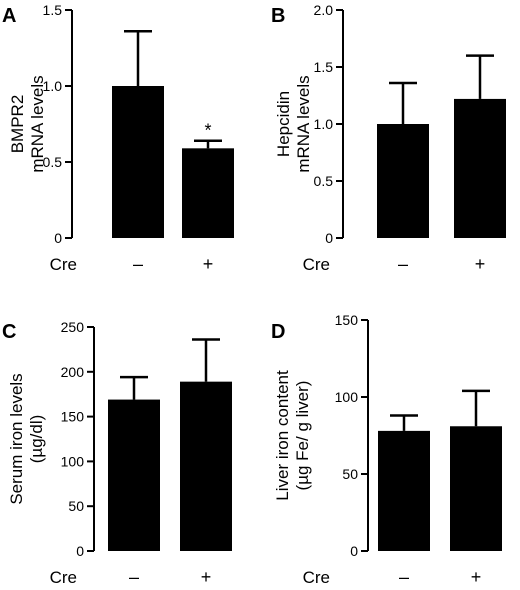  Describe the element at coordinates (73, 372) in the screenshot. I see `y-tick-label: 200` at that location.